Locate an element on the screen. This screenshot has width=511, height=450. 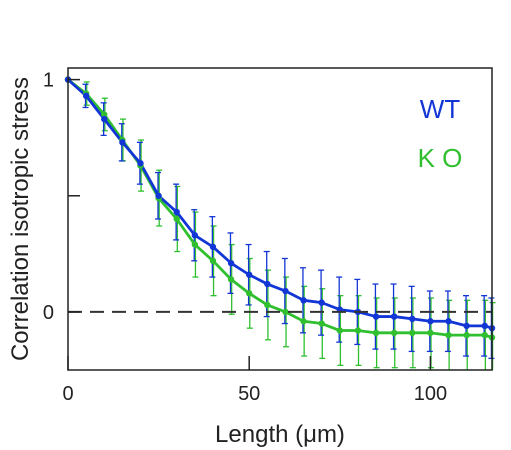
y-tick-label: 1 is located at coordinates (48, 81).